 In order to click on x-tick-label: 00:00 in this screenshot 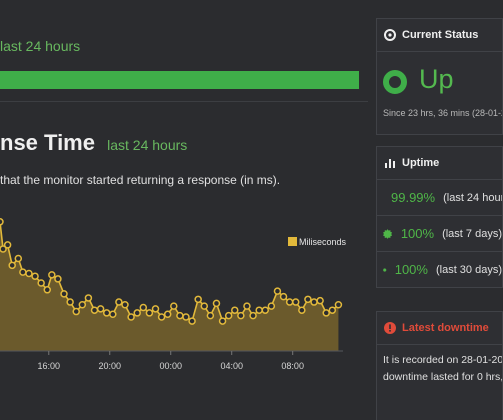, I will do `click(170, 366)`.